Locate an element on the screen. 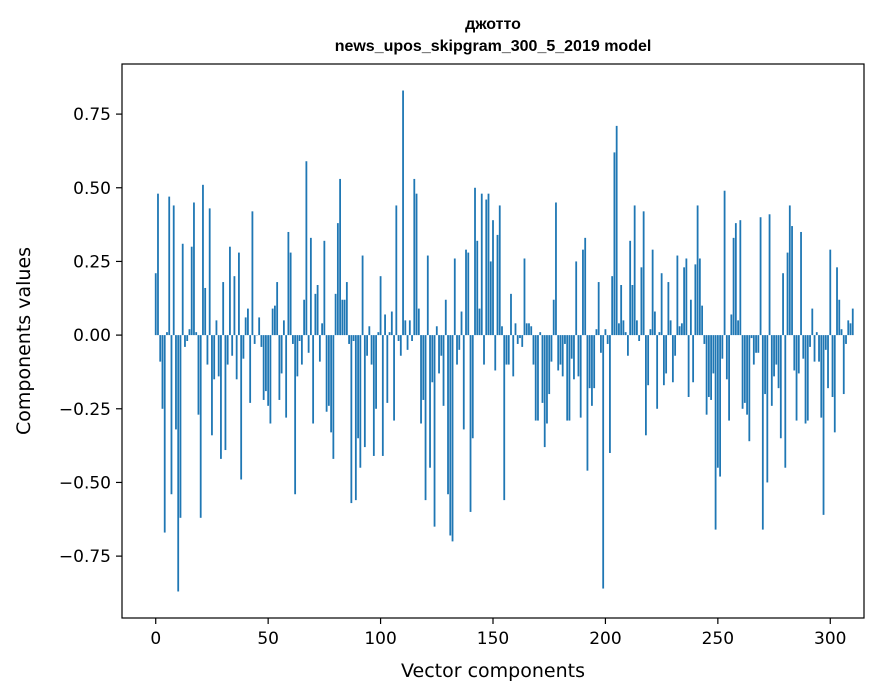  x-tick-label: 150 is located at coordinates (493, 639).